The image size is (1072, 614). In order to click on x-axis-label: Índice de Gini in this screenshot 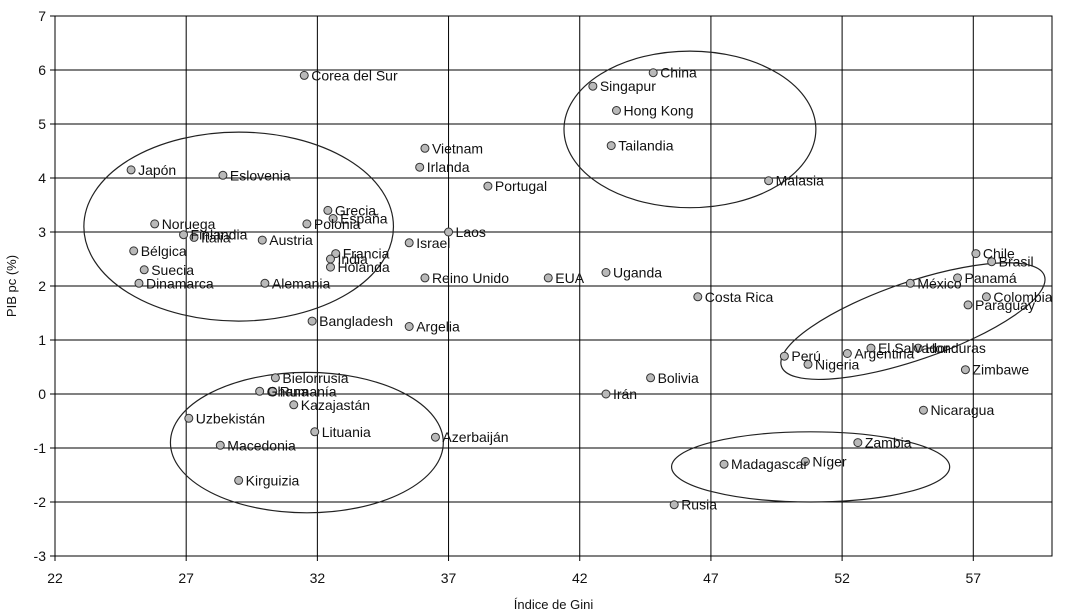, I will do `click(554, 604)`.